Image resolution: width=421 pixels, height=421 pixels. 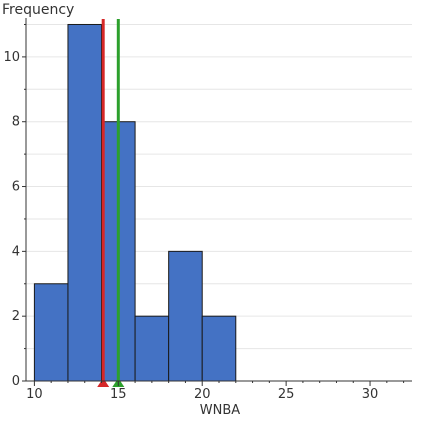 What do you see at coordinates (38, 10) in the screenshot?
I see `y-axis-label: Frequency` at bounding box center [38, 10].